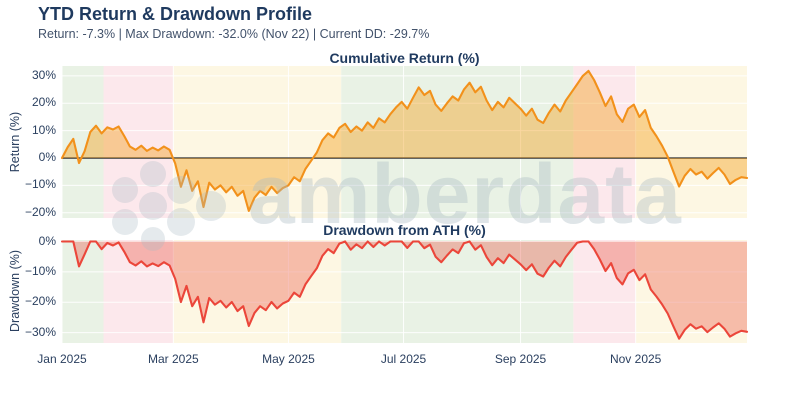 Image resolution: width=800 pixels, height=400 pixels. What do you see at coordinates (635, 359) in the screenshot?
I see `x-tick-label: Nov 2025` at bounding box center [635, 359].